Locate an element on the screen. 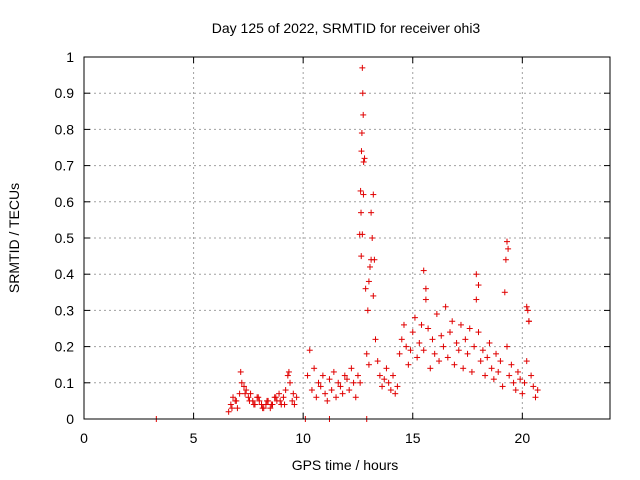 The width and height of the screenshot is (640, 480). y-tick-label: 0.4 is located at coordinates (65, 274).